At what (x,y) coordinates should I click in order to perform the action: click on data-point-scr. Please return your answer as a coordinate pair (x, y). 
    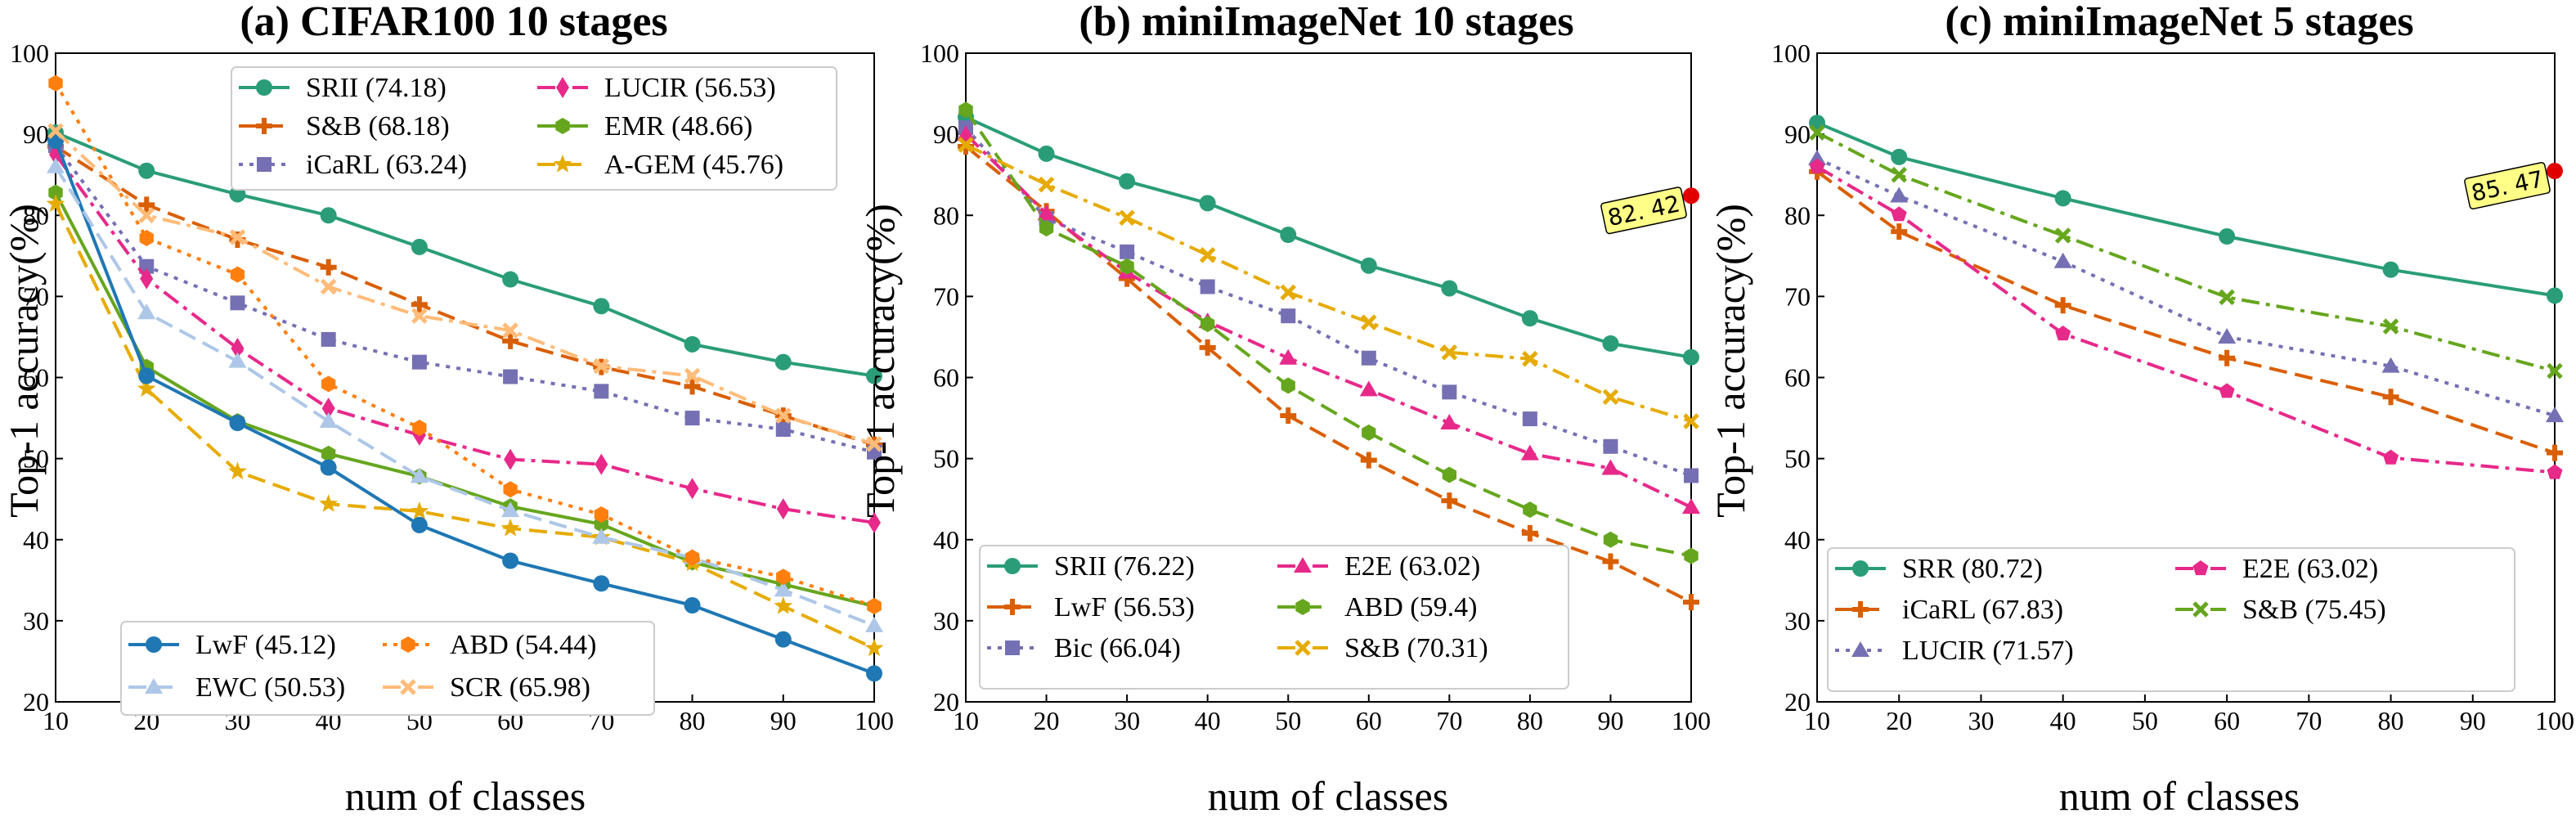
    Looking at the image, I should click on (602, 366).